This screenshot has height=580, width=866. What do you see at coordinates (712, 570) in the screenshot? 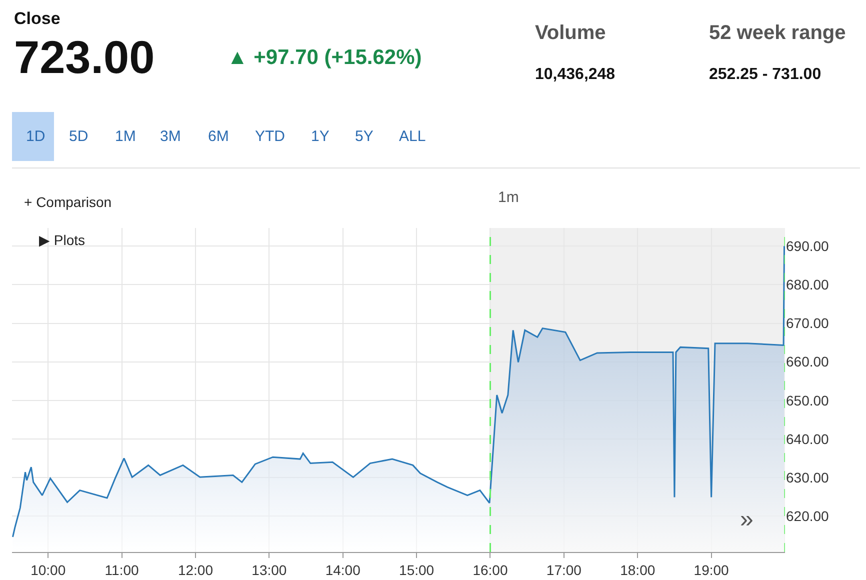
I see `x-tick-label: 19:00` at bounding box center [712, 570].